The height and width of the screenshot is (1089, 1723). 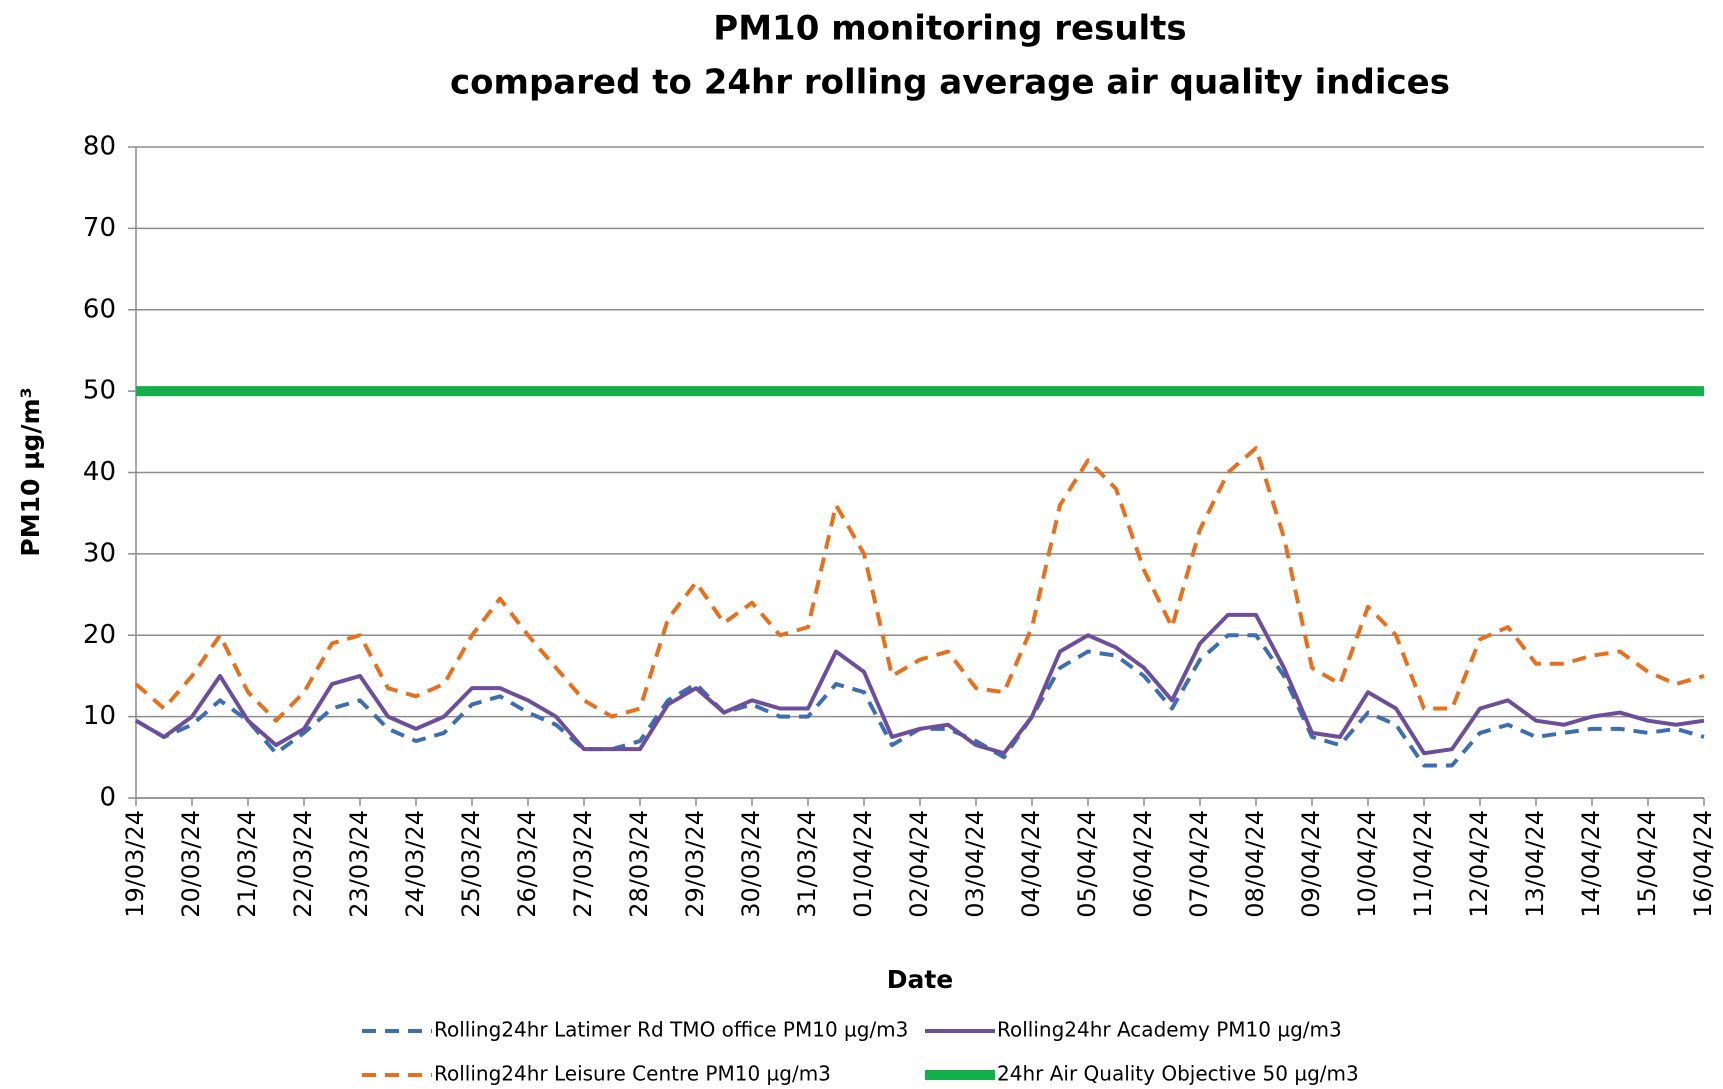 What do you see at coordinates (99, 147) in the screenshot?
I see `y-tick-label: 80` at bounding box center [99, 147].